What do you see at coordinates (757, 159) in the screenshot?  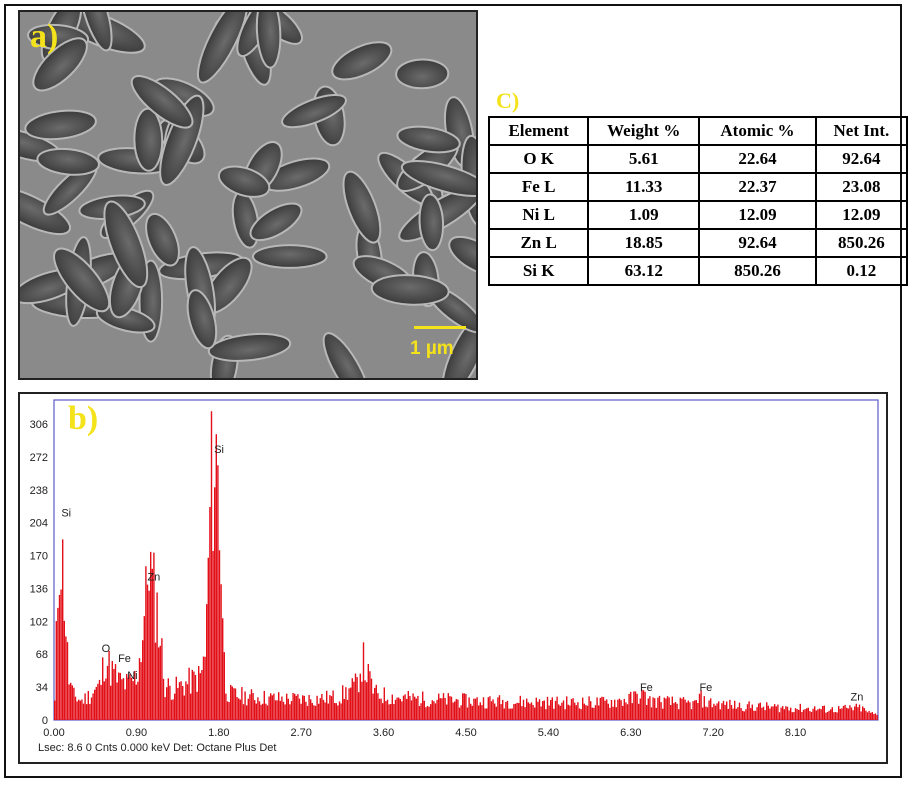 I see `cell: 22.64` at bounding box center [757, 159].